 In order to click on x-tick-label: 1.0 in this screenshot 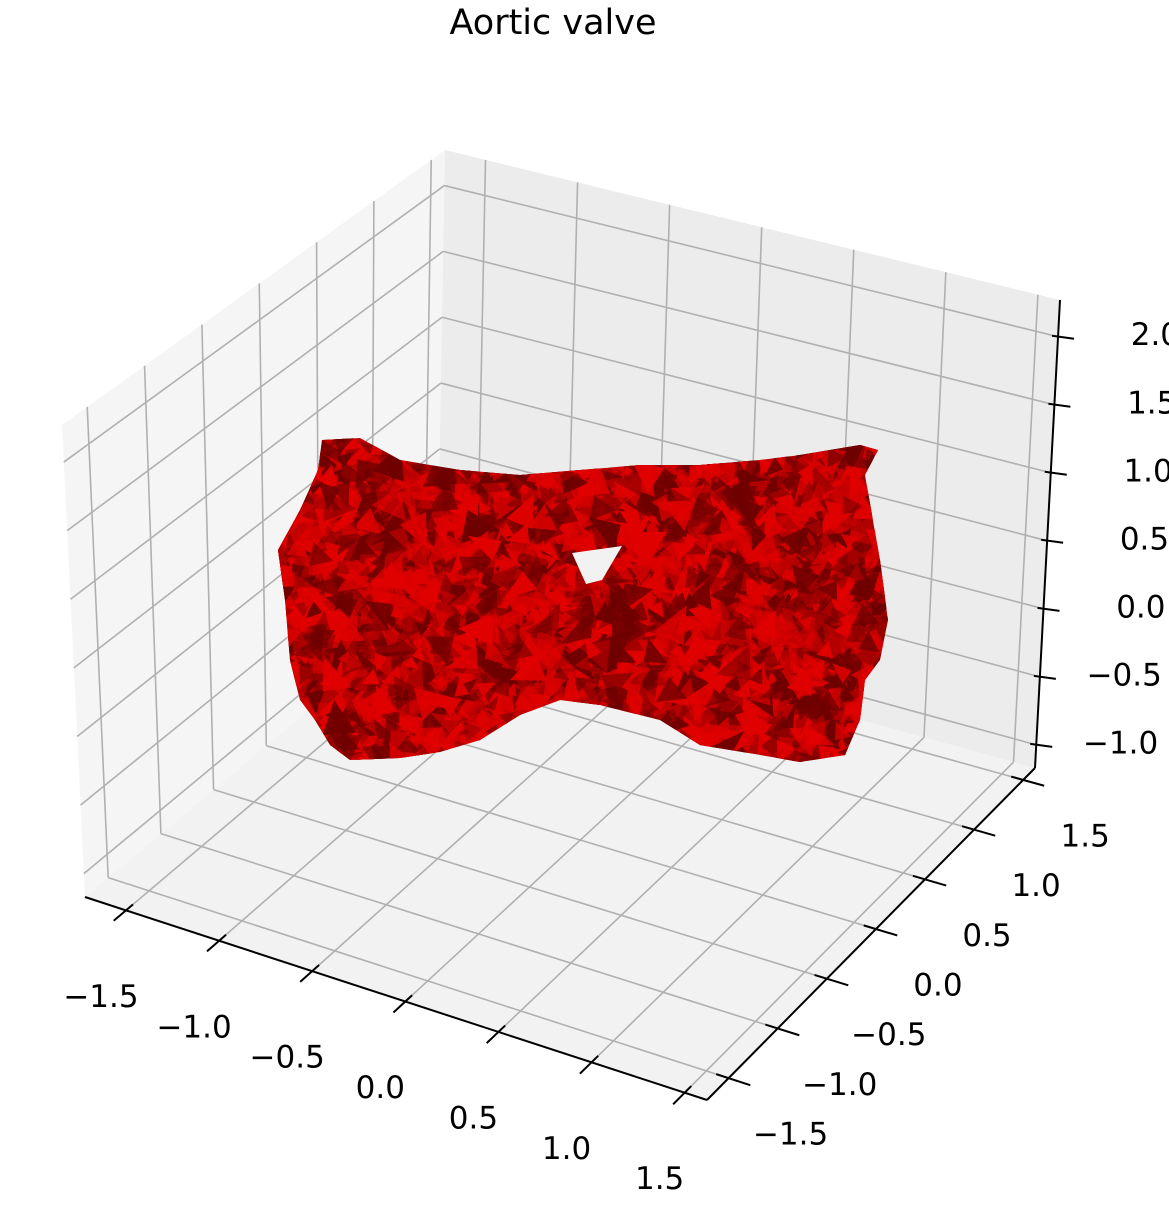, I will do `click(566, 1149)`.